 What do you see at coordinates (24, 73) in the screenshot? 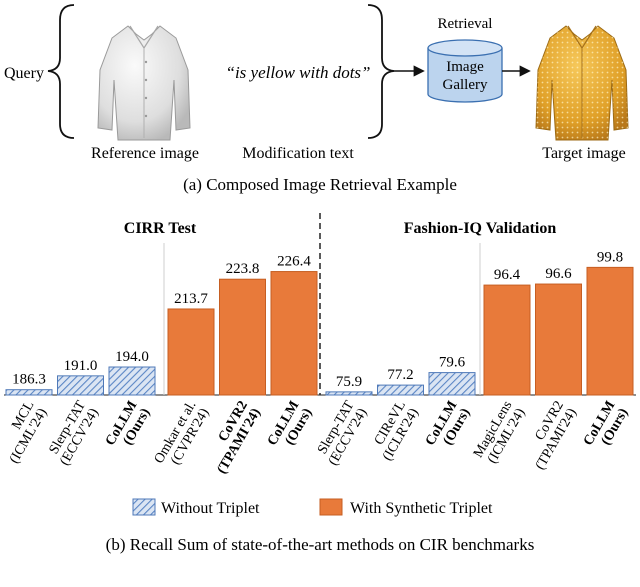
I see `query-label: Query` at bounding box center [24, 73].